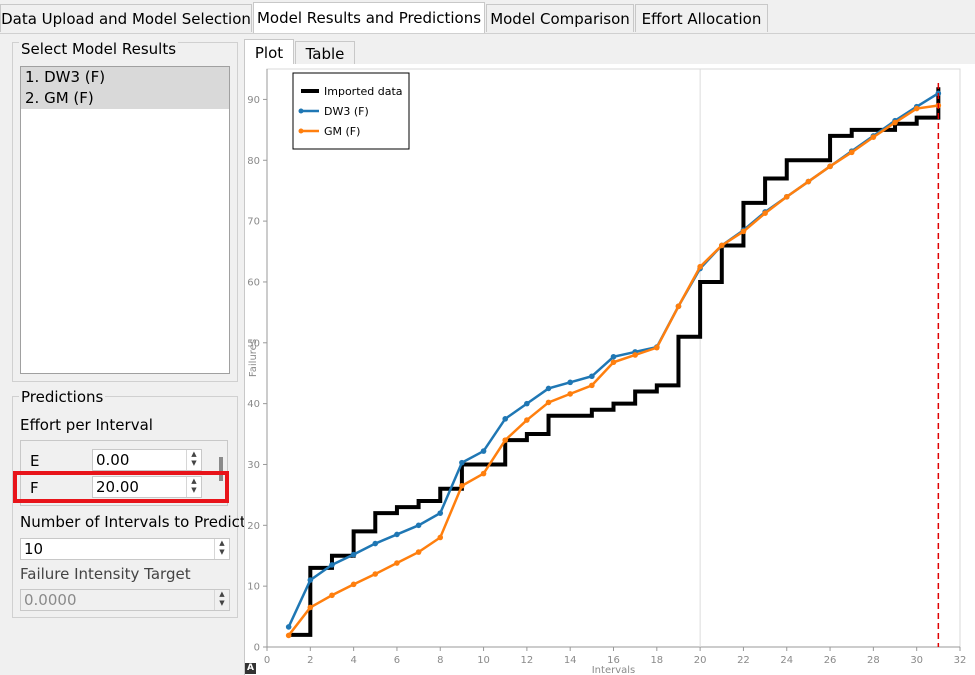  I want to click on predictions-group, so click(125, 507).